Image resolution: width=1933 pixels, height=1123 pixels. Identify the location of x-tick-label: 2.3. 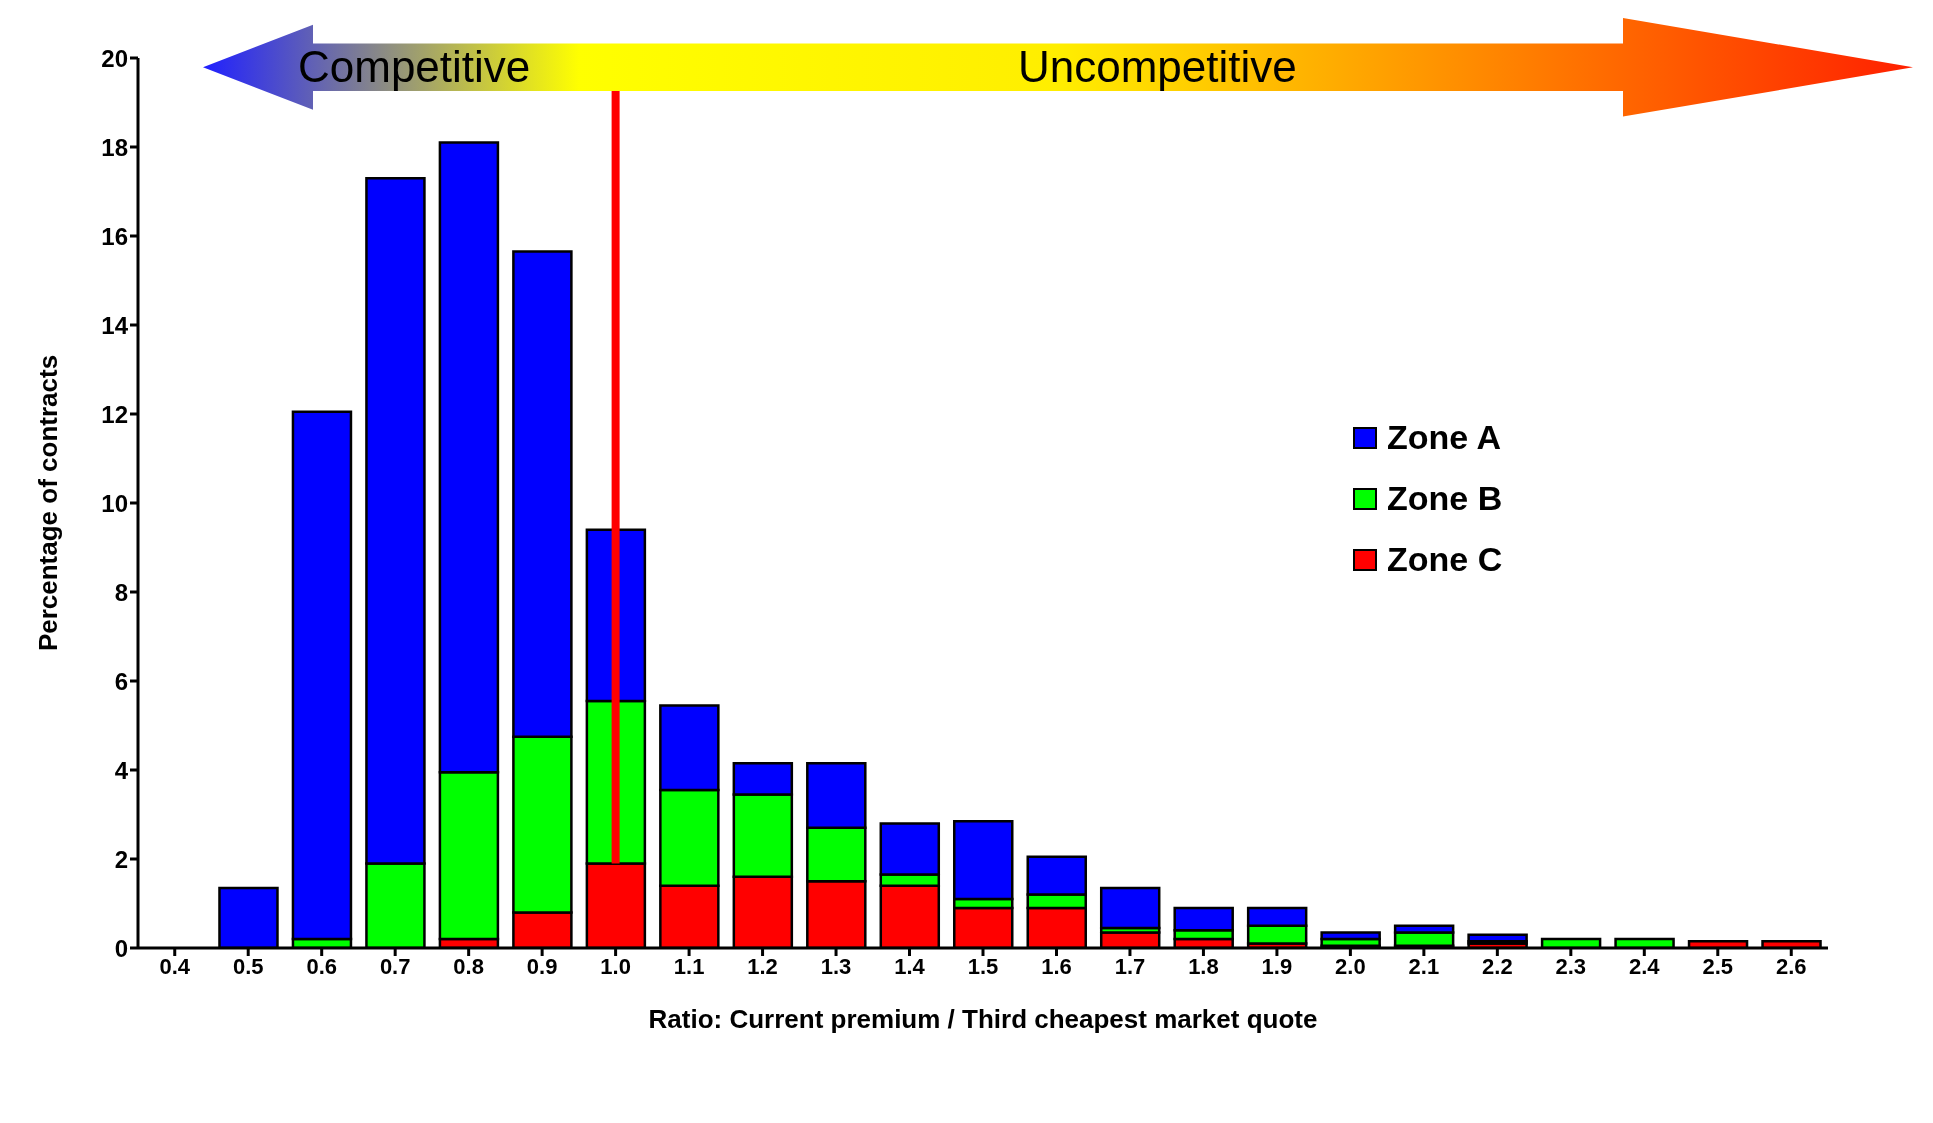
(1571, 966).